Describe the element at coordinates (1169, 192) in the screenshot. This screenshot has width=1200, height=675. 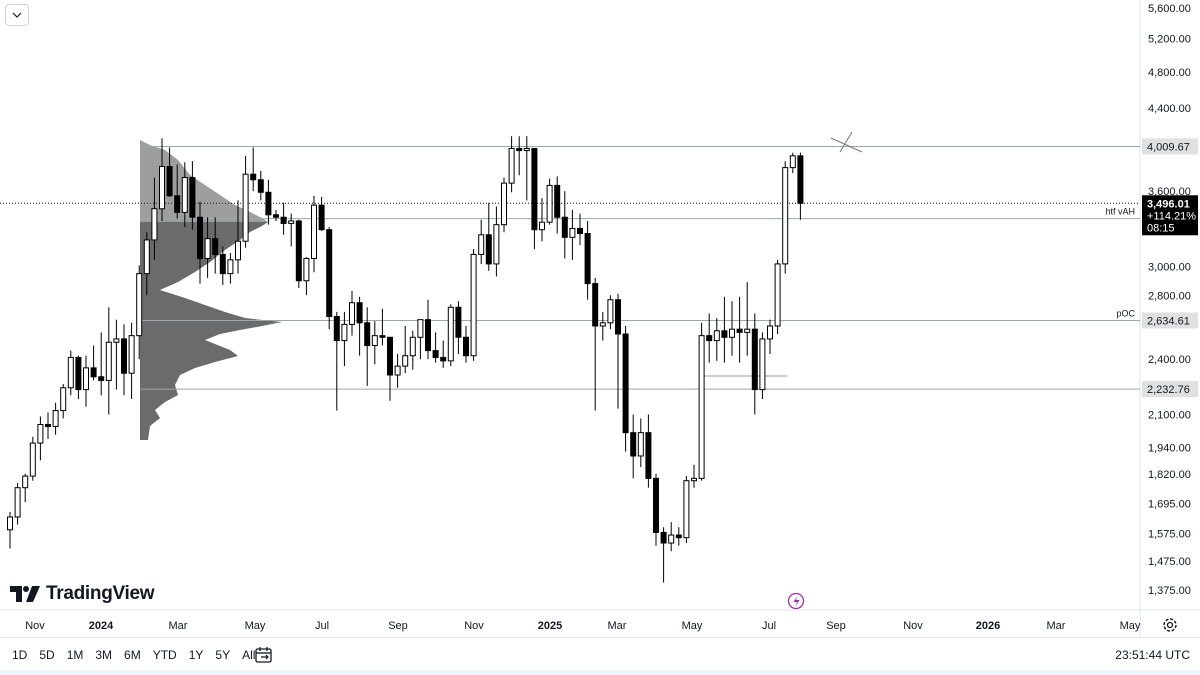
I see `price-tick-label: 3,600.00` at that location.